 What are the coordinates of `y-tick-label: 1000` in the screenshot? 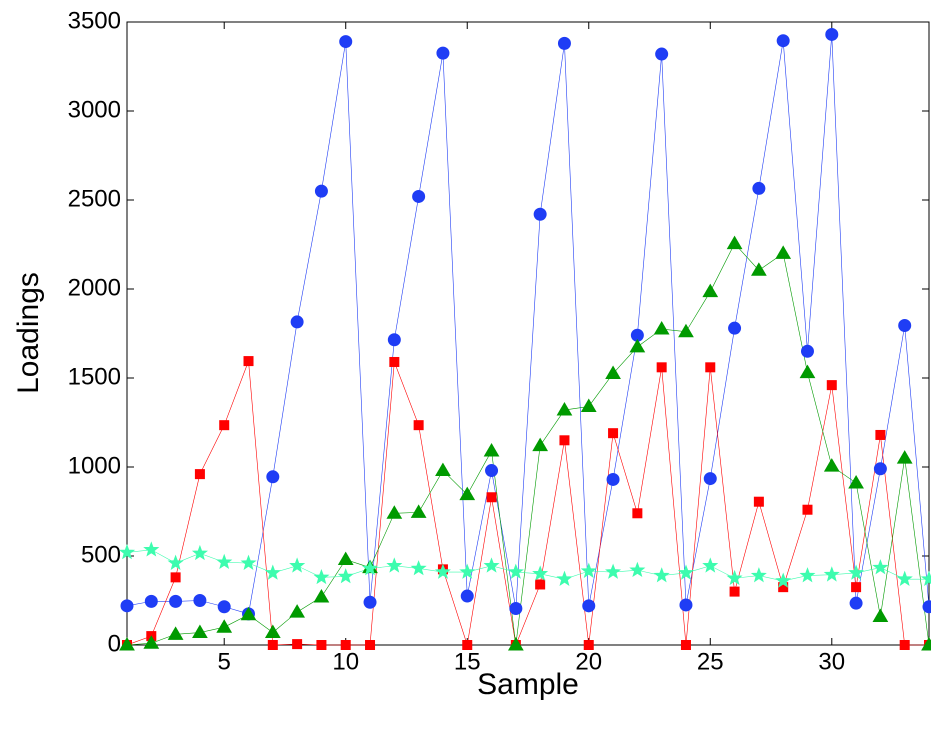 It's located at (94, 465).